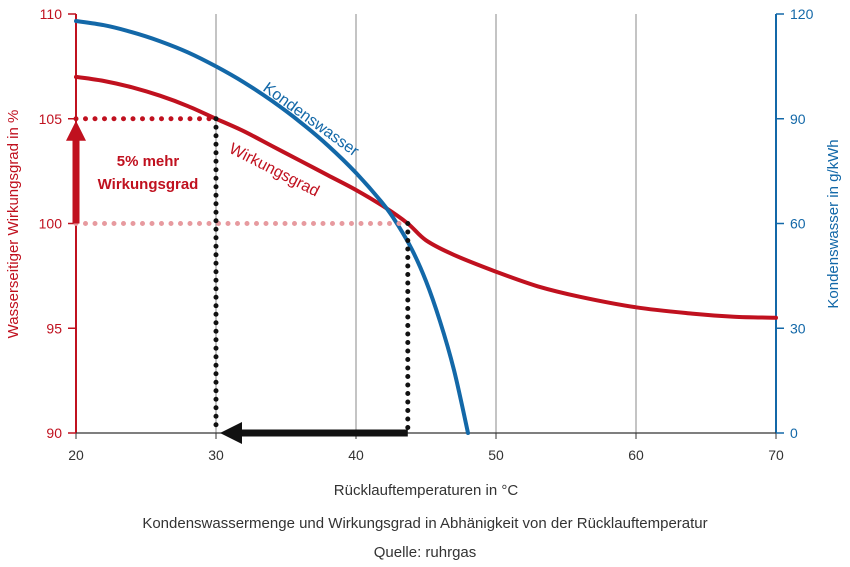 This screenshot has height=567, width=850. What do you see at coordinates (798, 119) in the screenshot?
I see `y-right-tick-label: 90` at bounding box center [798, 119].